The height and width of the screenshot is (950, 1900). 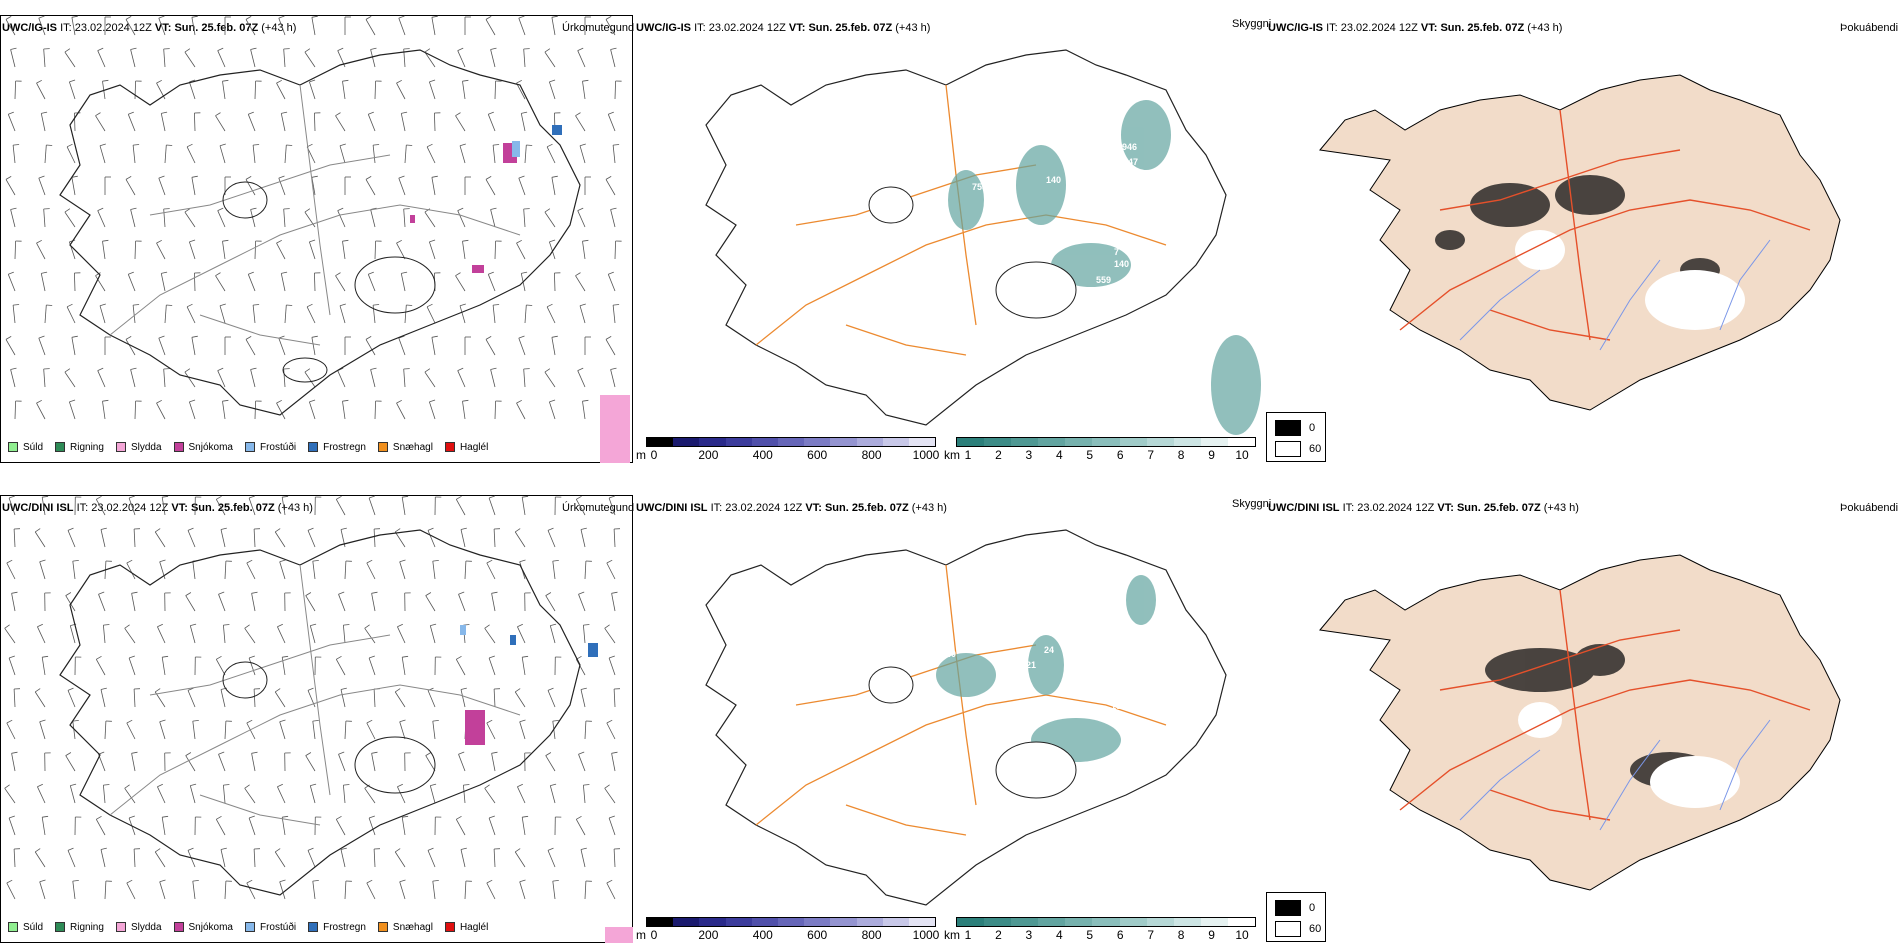 What do you see at coordinates (1288, 449) in the screenshot?
I see `fog-swatch` at bounding box center [1288, 449].